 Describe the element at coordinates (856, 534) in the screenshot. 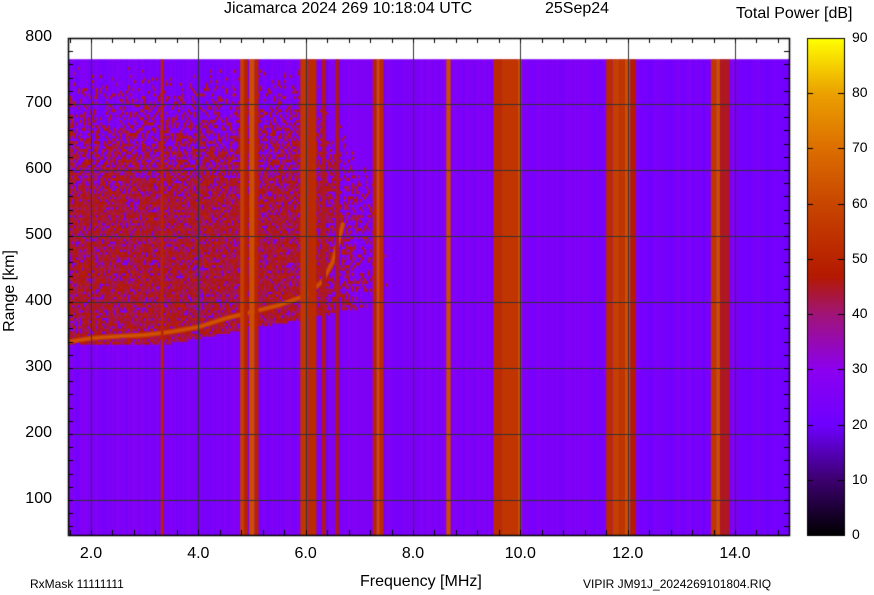

I see `colorbar-tick-label: 0` at that location.